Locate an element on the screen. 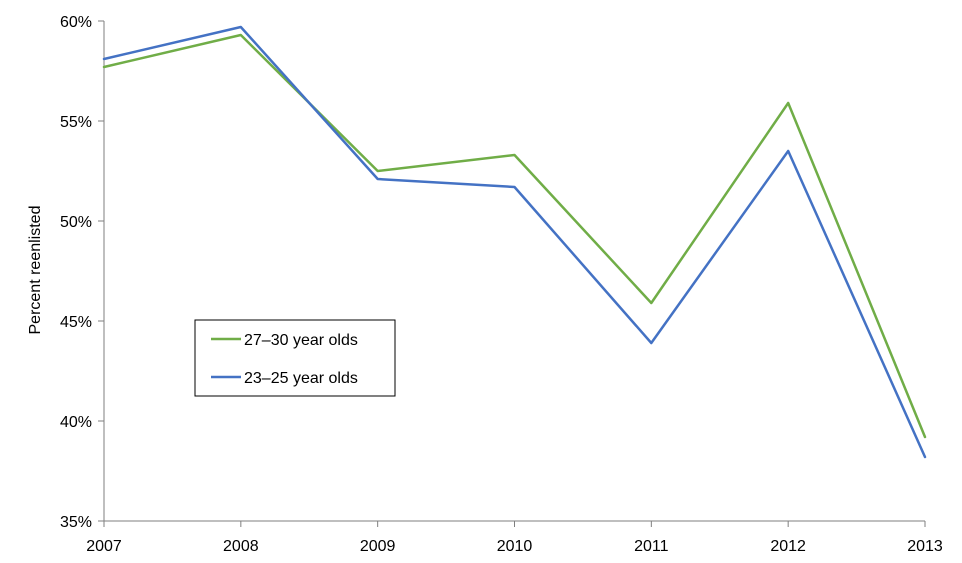 The width and height of the screenshot is (962, 563). y-tick-label: 60% is located at coordinates (76, 22).